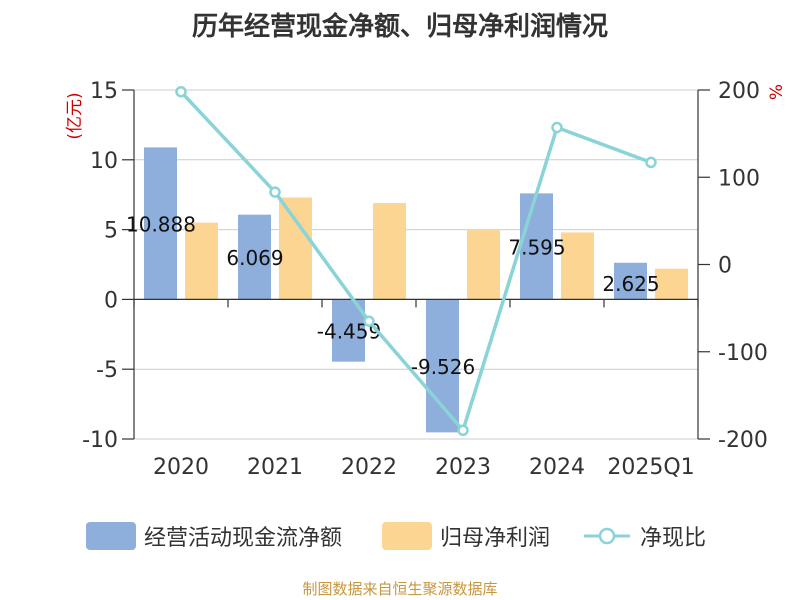  I want to click on legend-swatch-ratio, so click(607, 536).